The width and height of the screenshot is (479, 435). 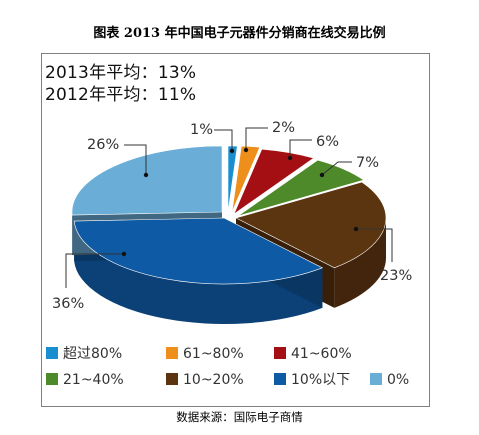 I want to click on slice-label-5: 36%, so click(x=68, y=304).